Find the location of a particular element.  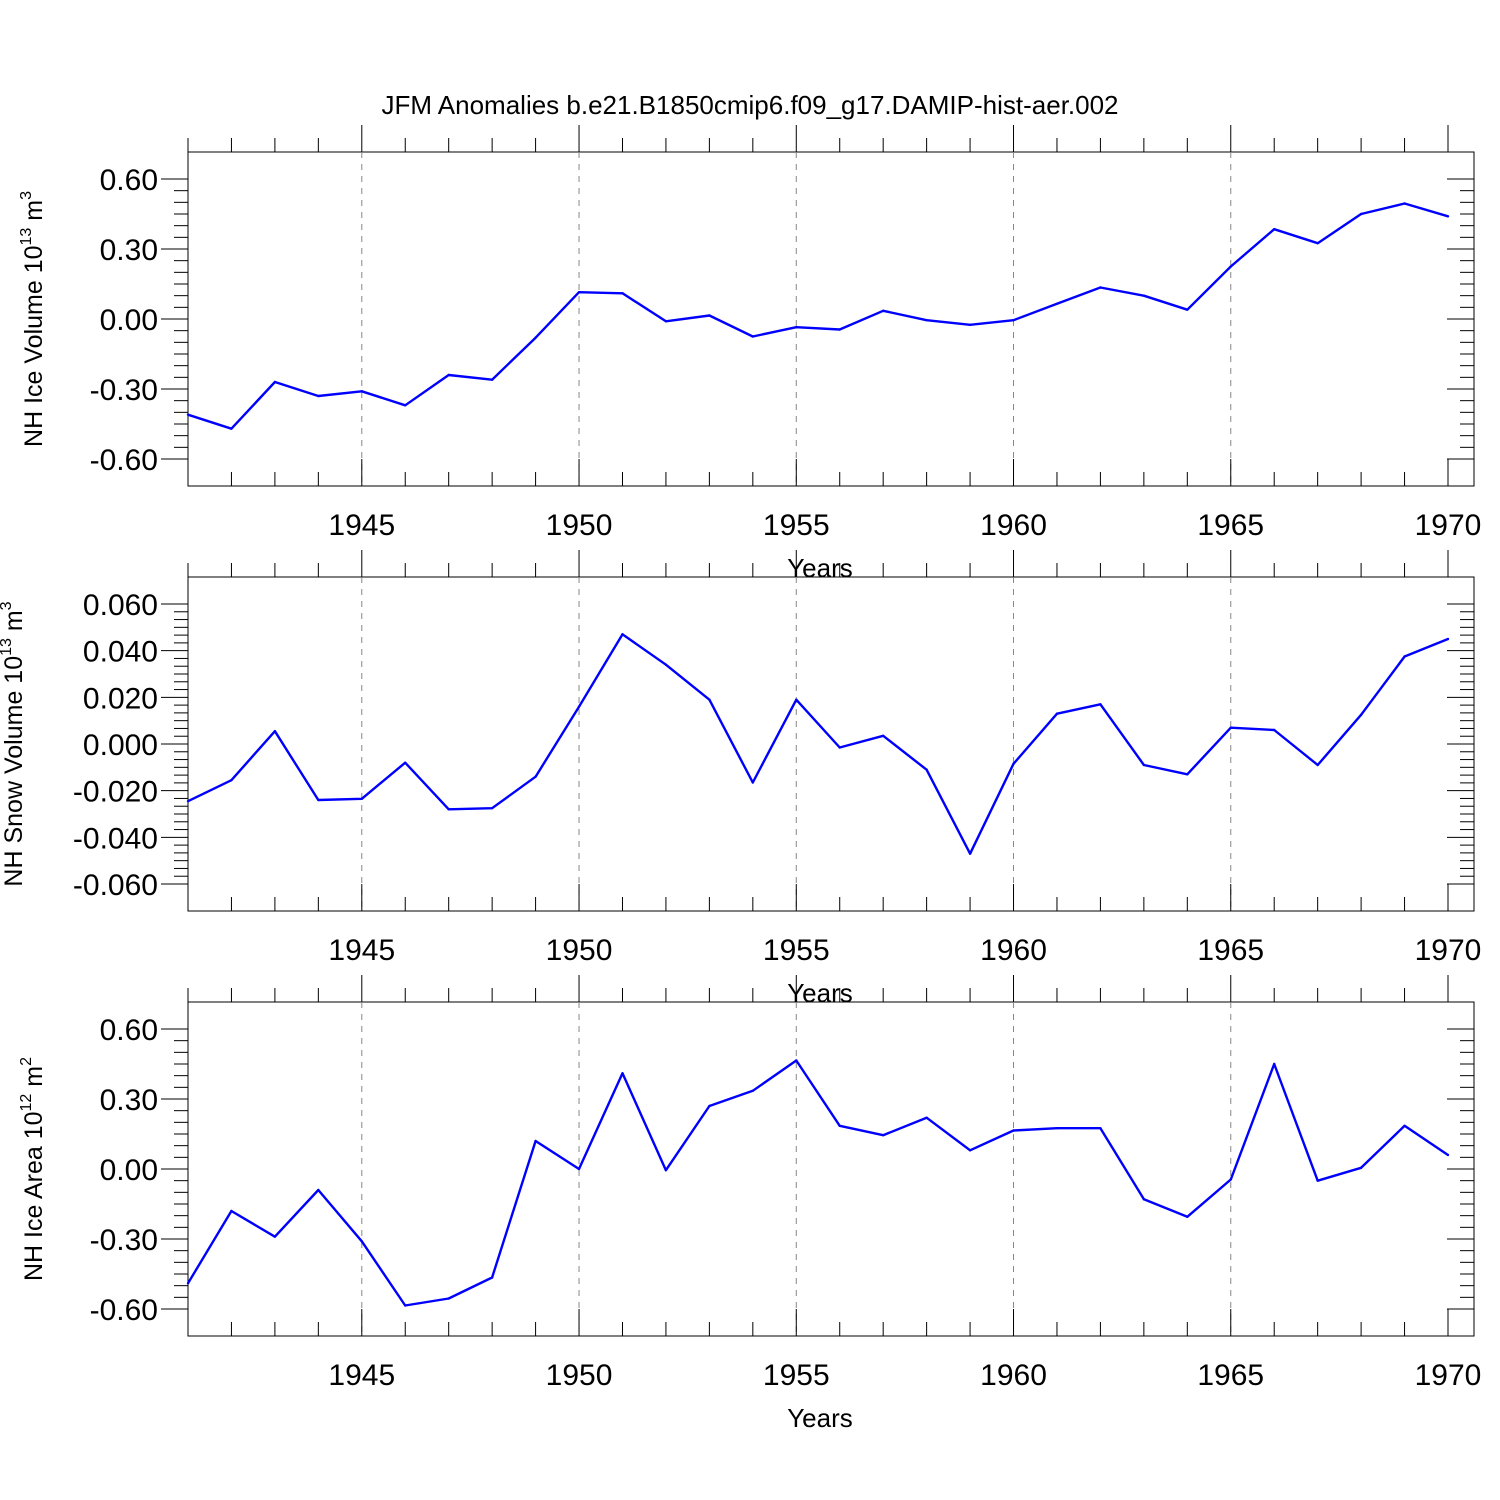

y-tick-label: 0.020 is located at coordinates (120, 698).